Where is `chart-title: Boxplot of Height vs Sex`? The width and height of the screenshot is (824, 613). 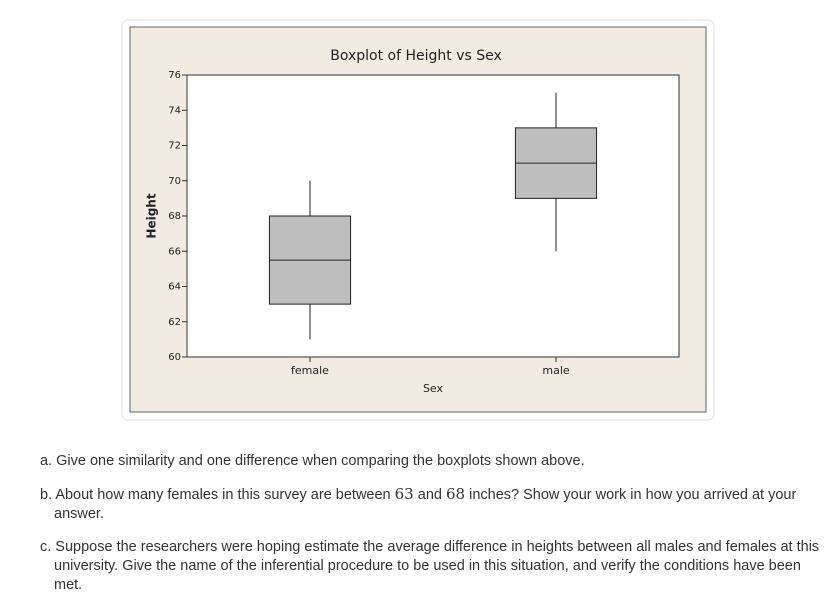
chart-title: Boxplot of Height vs Sex is located at coordinates (416, 56).